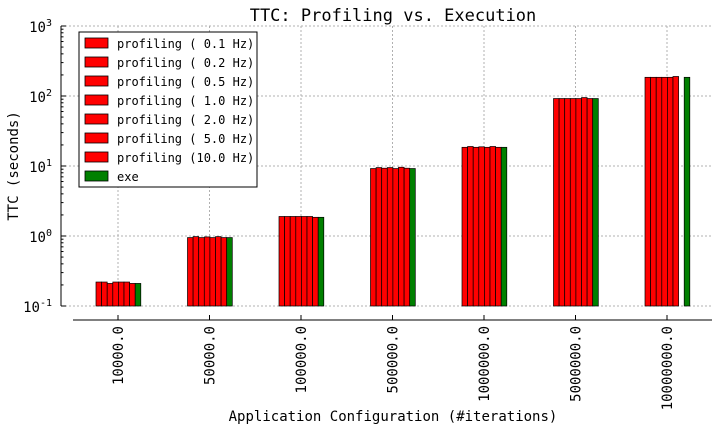 The image size is (719, 431). What do you see at coordinates (40, 167) in the screenshot?
I see `y-tick-label: 10¹` at bounding box center [40, 167].